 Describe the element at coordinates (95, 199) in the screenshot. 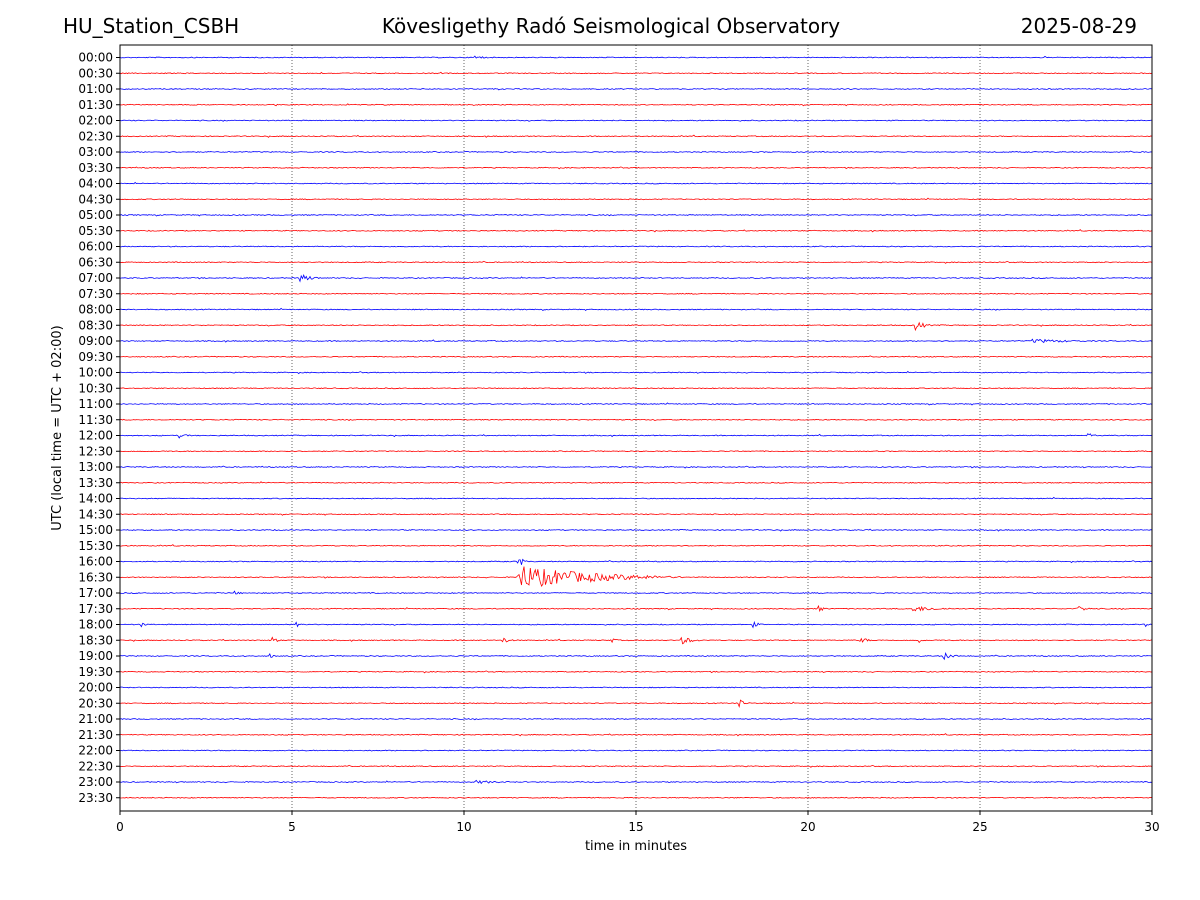

I see `y-tick-label: 04:30` at that location.